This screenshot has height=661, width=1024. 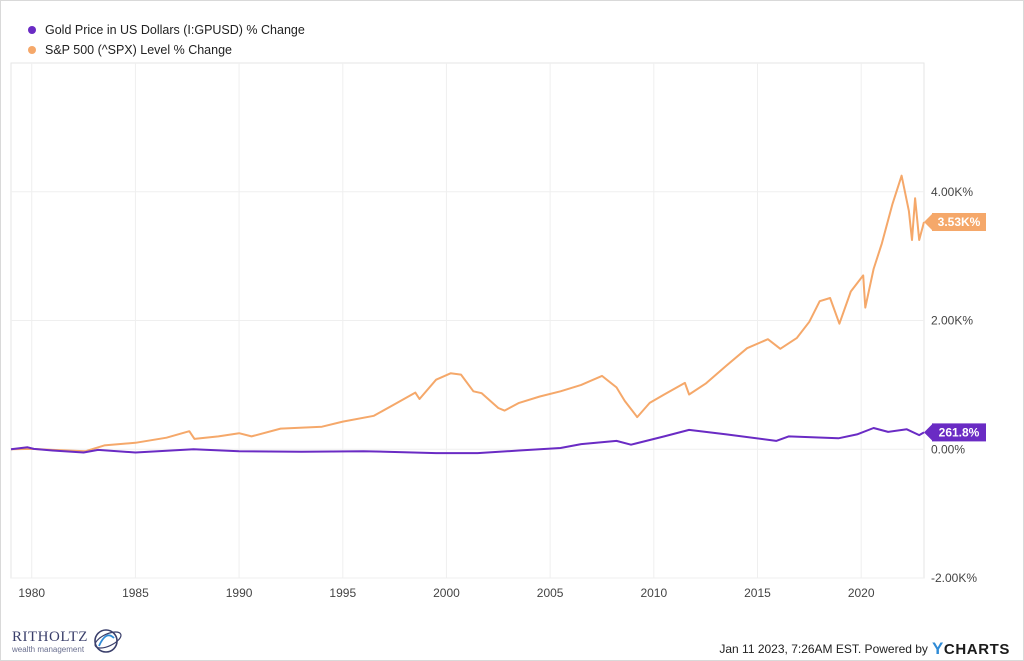 I want to click on x-tick-label: 1980, so click(x=31, y=593).